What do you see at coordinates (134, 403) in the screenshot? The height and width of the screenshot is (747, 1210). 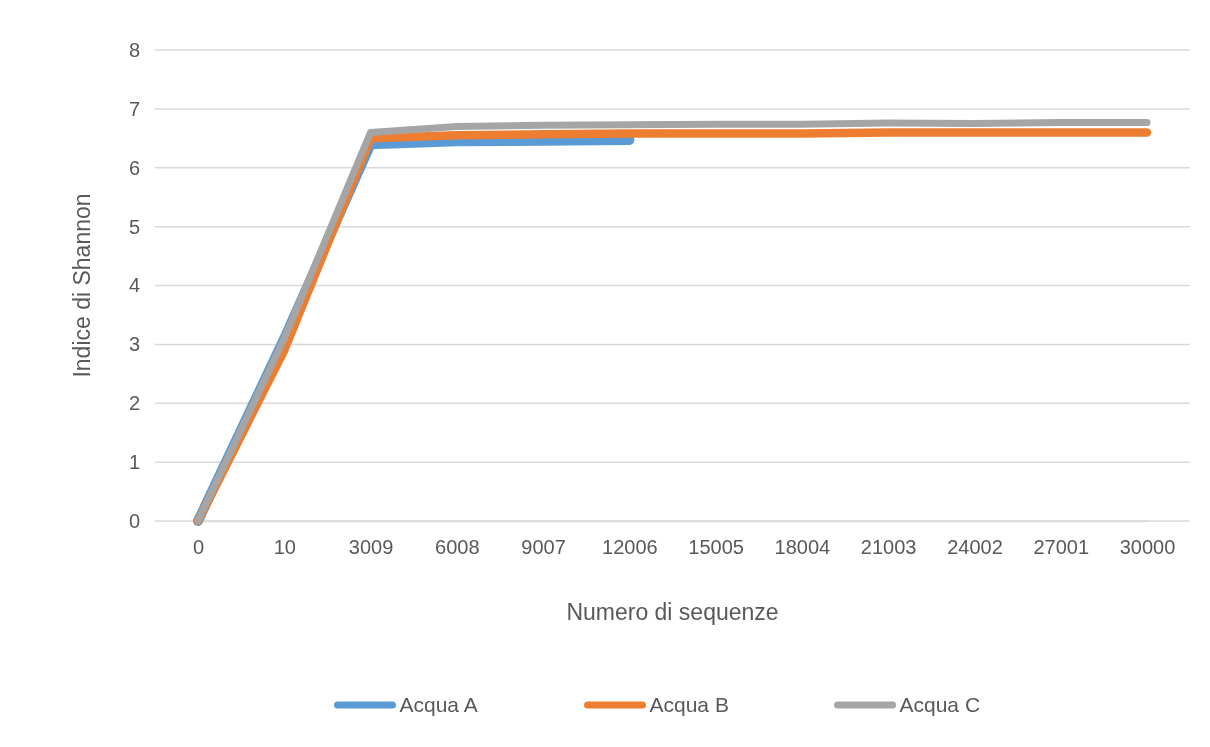 I see `y-tick-label: 2` at bounding box center [134, 403].